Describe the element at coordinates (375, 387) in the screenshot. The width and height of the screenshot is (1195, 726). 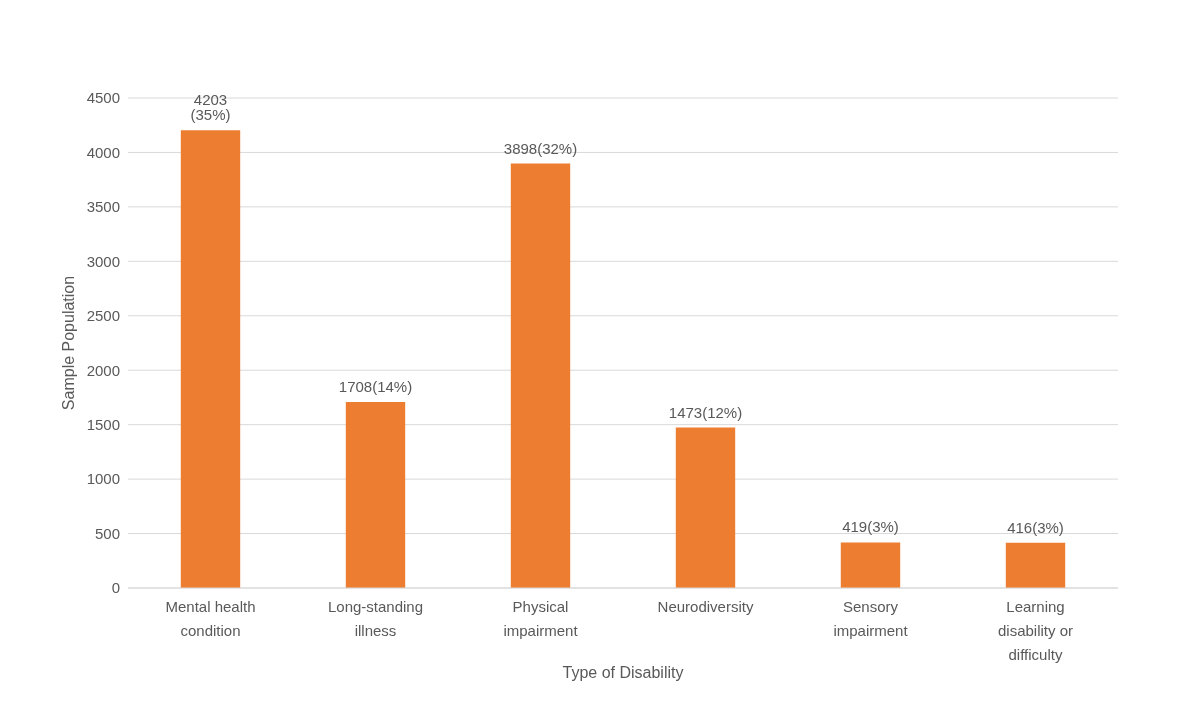
I see `data-label: 1708(14%)` at that location.